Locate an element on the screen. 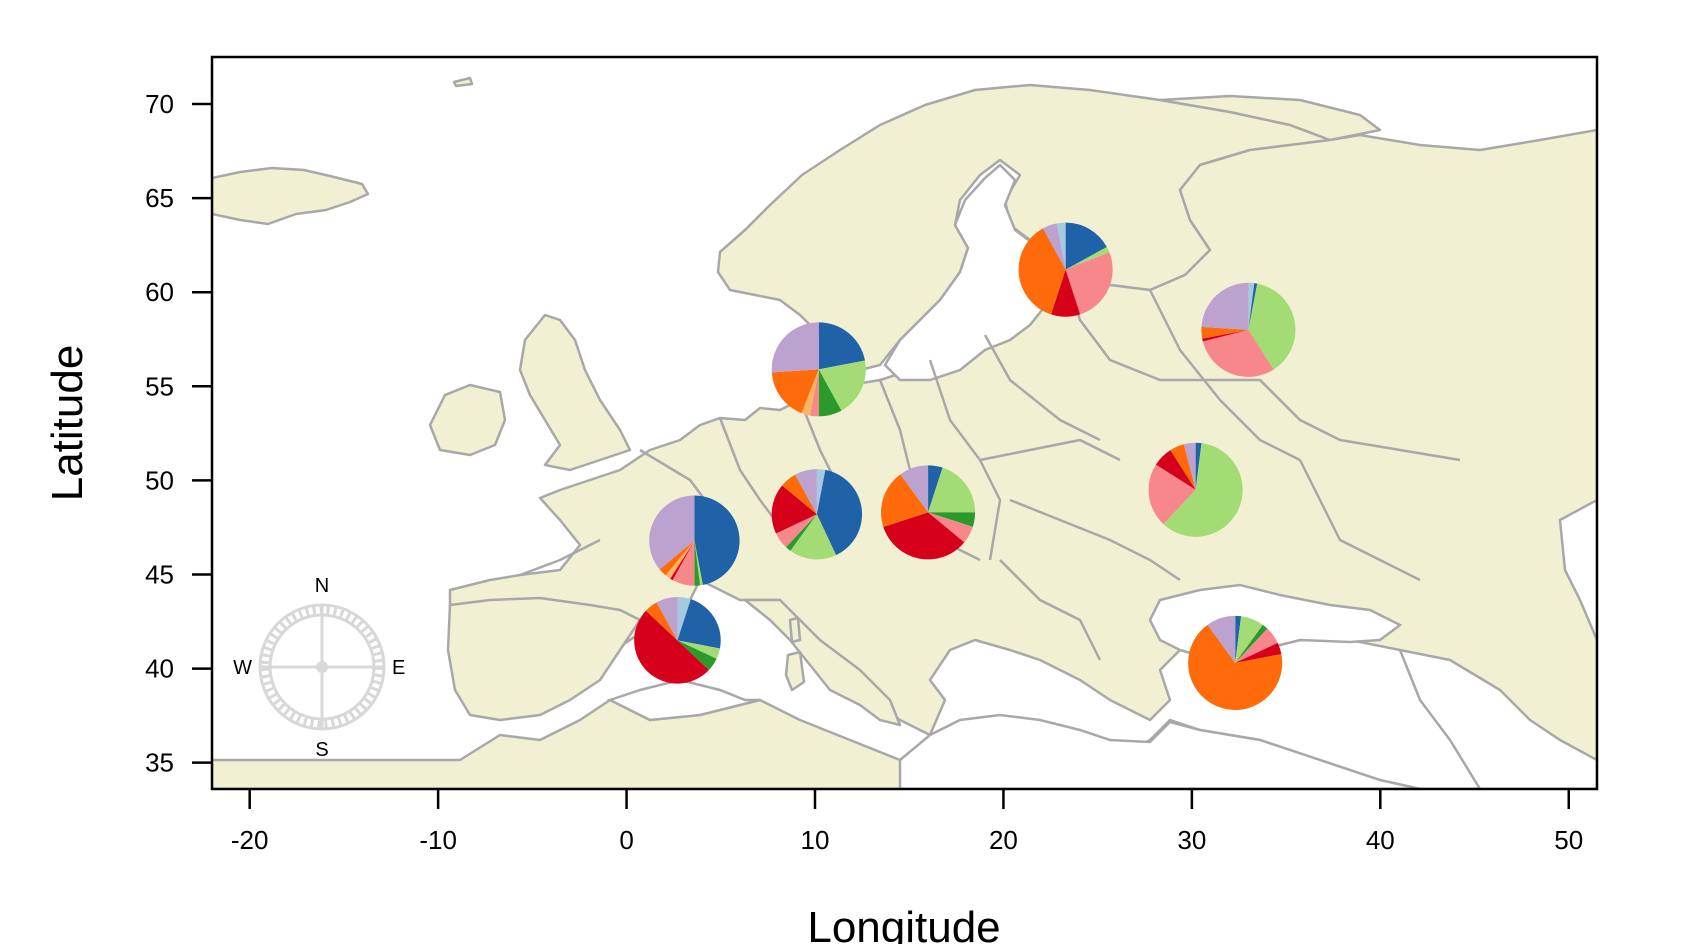 The height and width of the screenshot is (944, 1706). landmass-svalbard-fragment is located at coordinates (463, 82).